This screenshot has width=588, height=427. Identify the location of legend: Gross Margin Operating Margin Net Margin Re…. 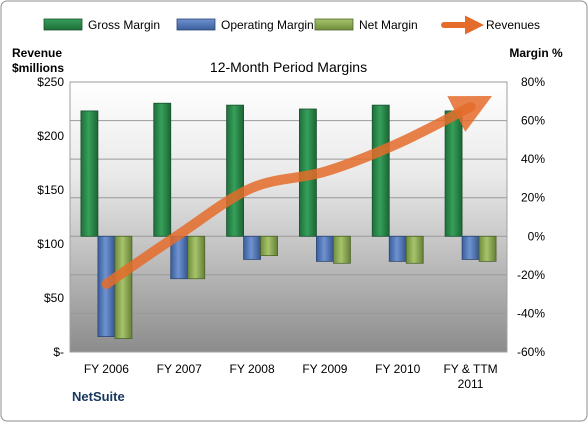
(291, 25).